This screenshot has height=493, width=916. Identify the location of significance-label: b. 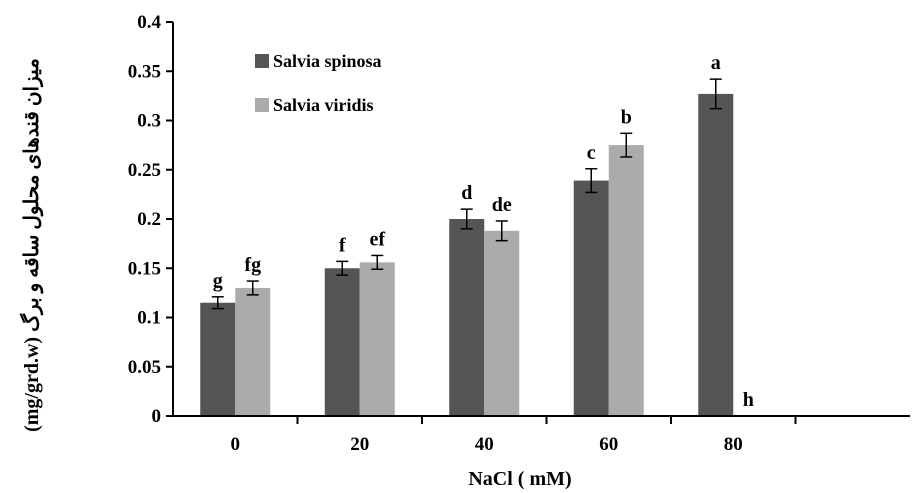
(626, 117).